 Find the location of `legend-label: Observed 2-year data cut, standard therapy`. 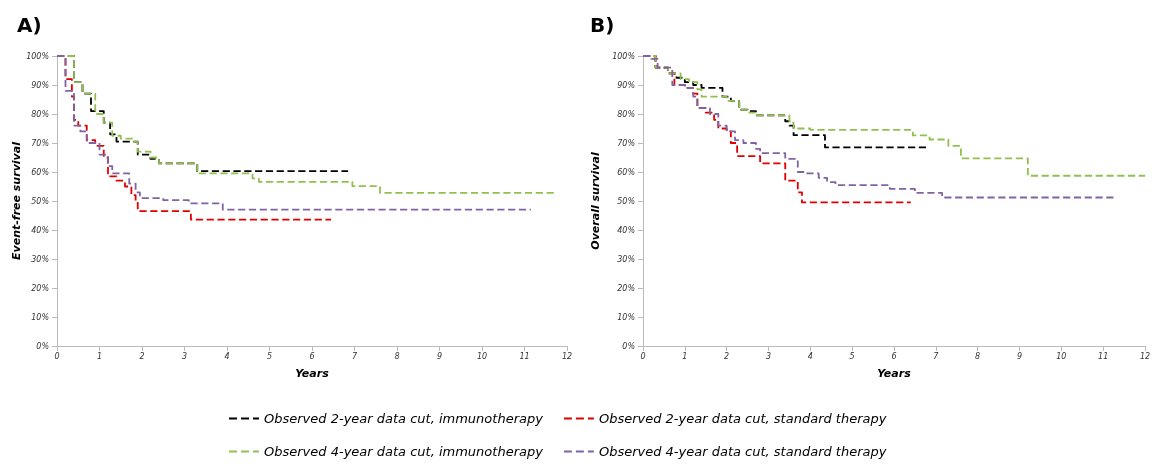

legend-label: Observed 2-year data cut, standard therapy is located at coordinates (742, 418).